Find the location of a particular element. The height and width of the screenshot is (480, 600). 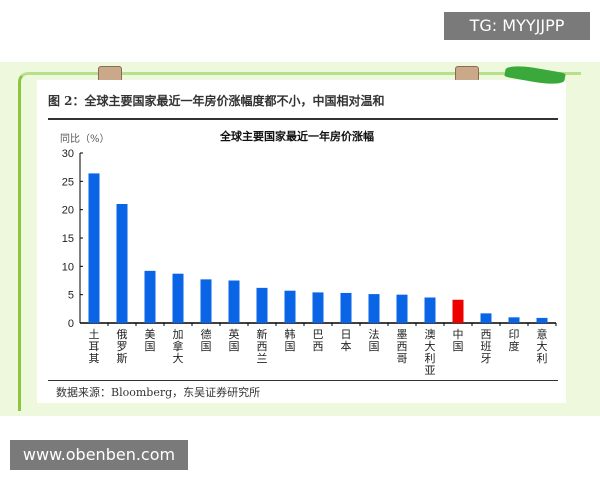

y-tick-label: 15 is located at coordinates (68, 239).